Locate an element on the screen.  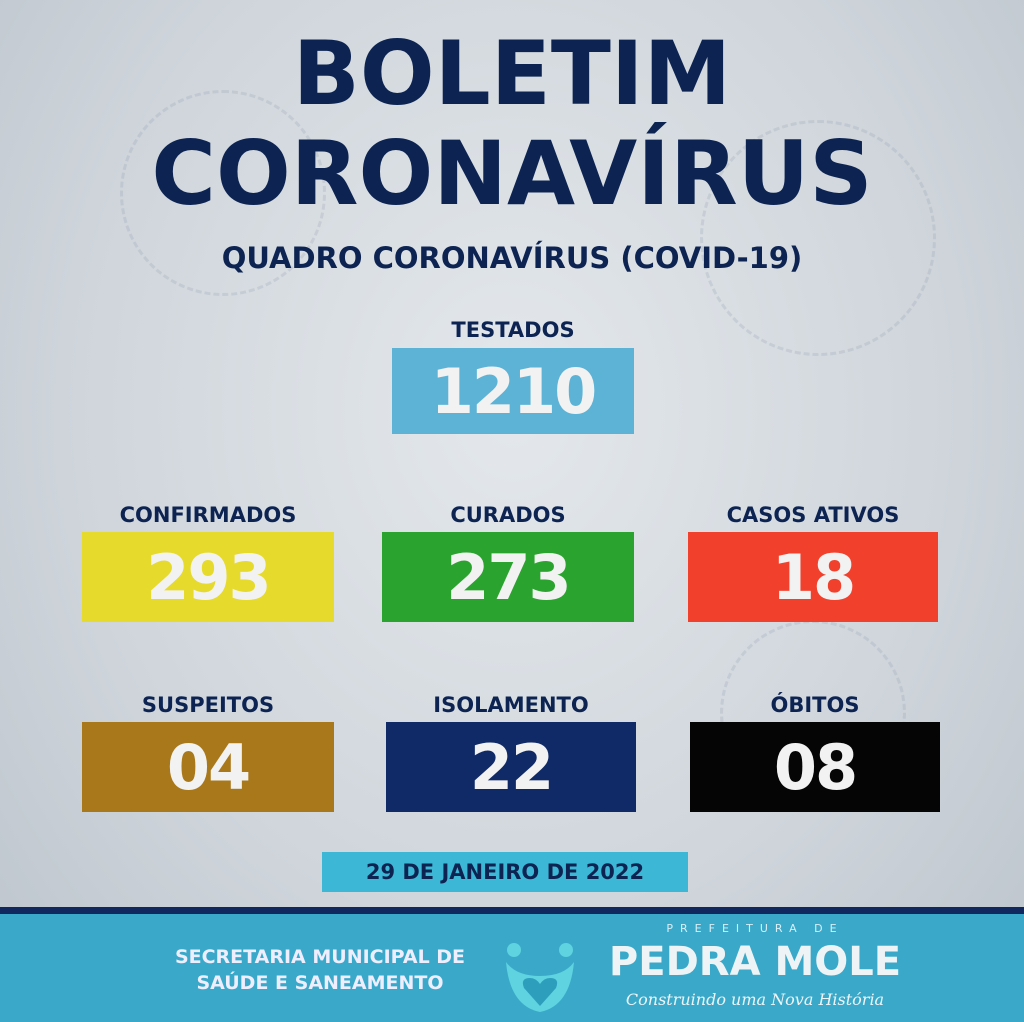
secretaria-line1: SECRETARIA MUNICIPAL DE is located at coordinates (320, 957).